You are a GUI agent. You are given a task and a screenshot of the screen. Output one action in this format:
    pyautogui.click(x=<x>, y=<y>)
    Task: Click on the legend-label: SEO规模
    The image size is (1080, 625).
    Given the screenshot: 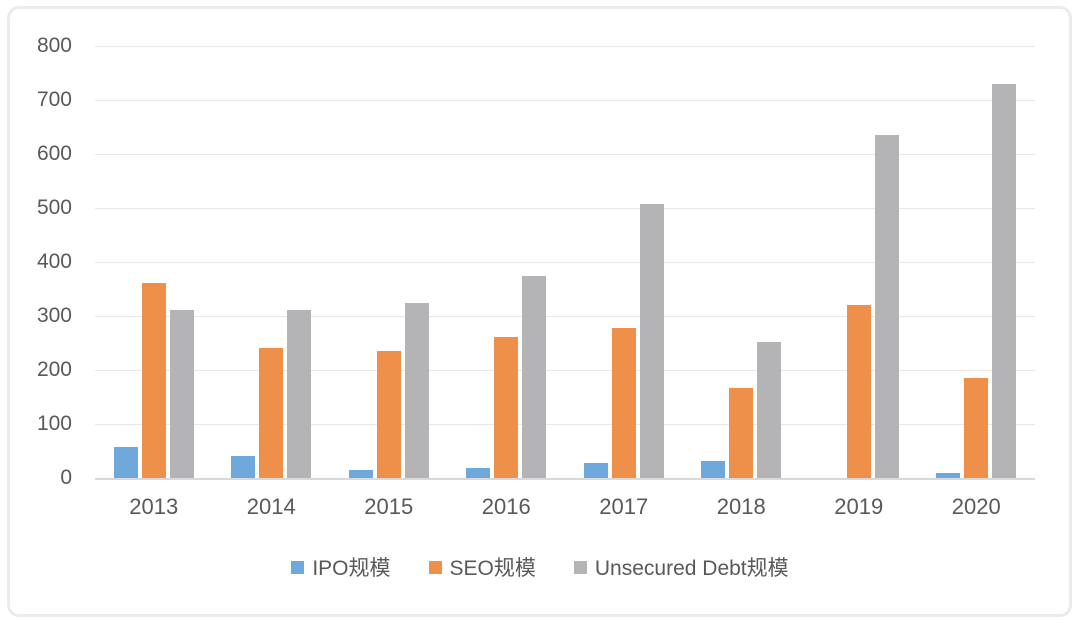 What is the action you would take?
    pyautogui.click(x=492, y=568)
    